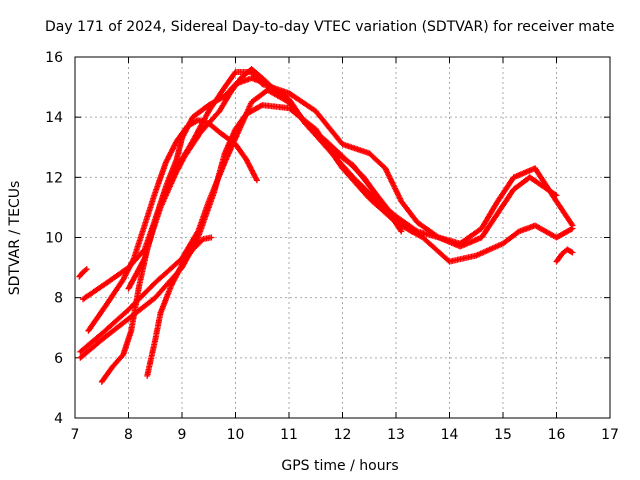 The height and width of the screenshot is (480, 640). What do you see at coordinates (557, 435) in the screenshot?
I see `x-tick-label: 16` at bounding box center [557, 435].